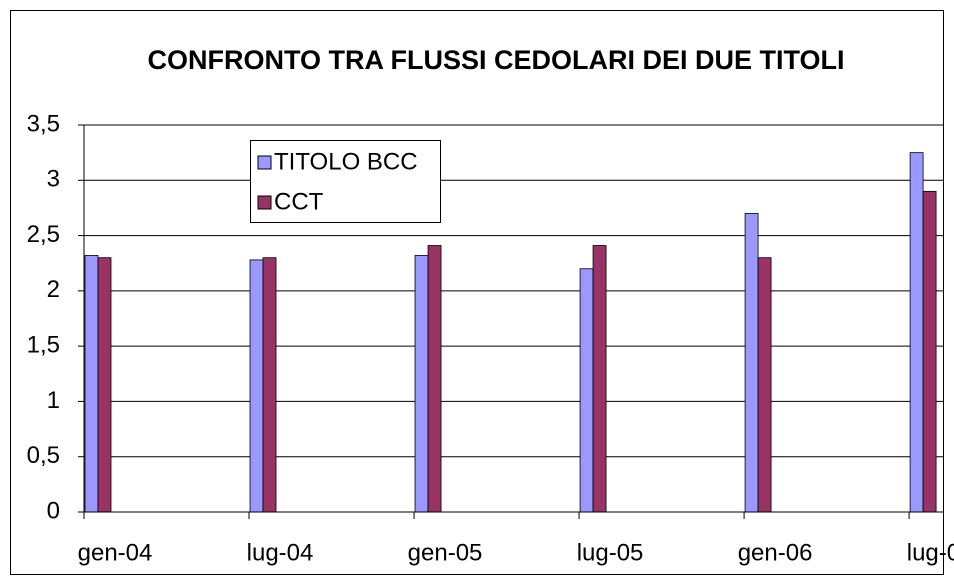 Image resolution: width=954 pixels, height=585 pixels. Describe the element at coordinates (445, 552) in the screenshot. I see `x-tick-label: gen-05` at that location.